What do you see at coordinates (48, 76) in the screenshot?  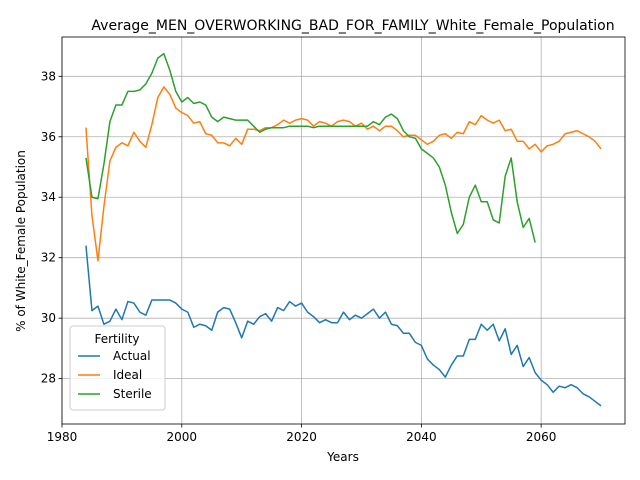 I see `y-tick-label: 38` at bounding box center [48, 76].